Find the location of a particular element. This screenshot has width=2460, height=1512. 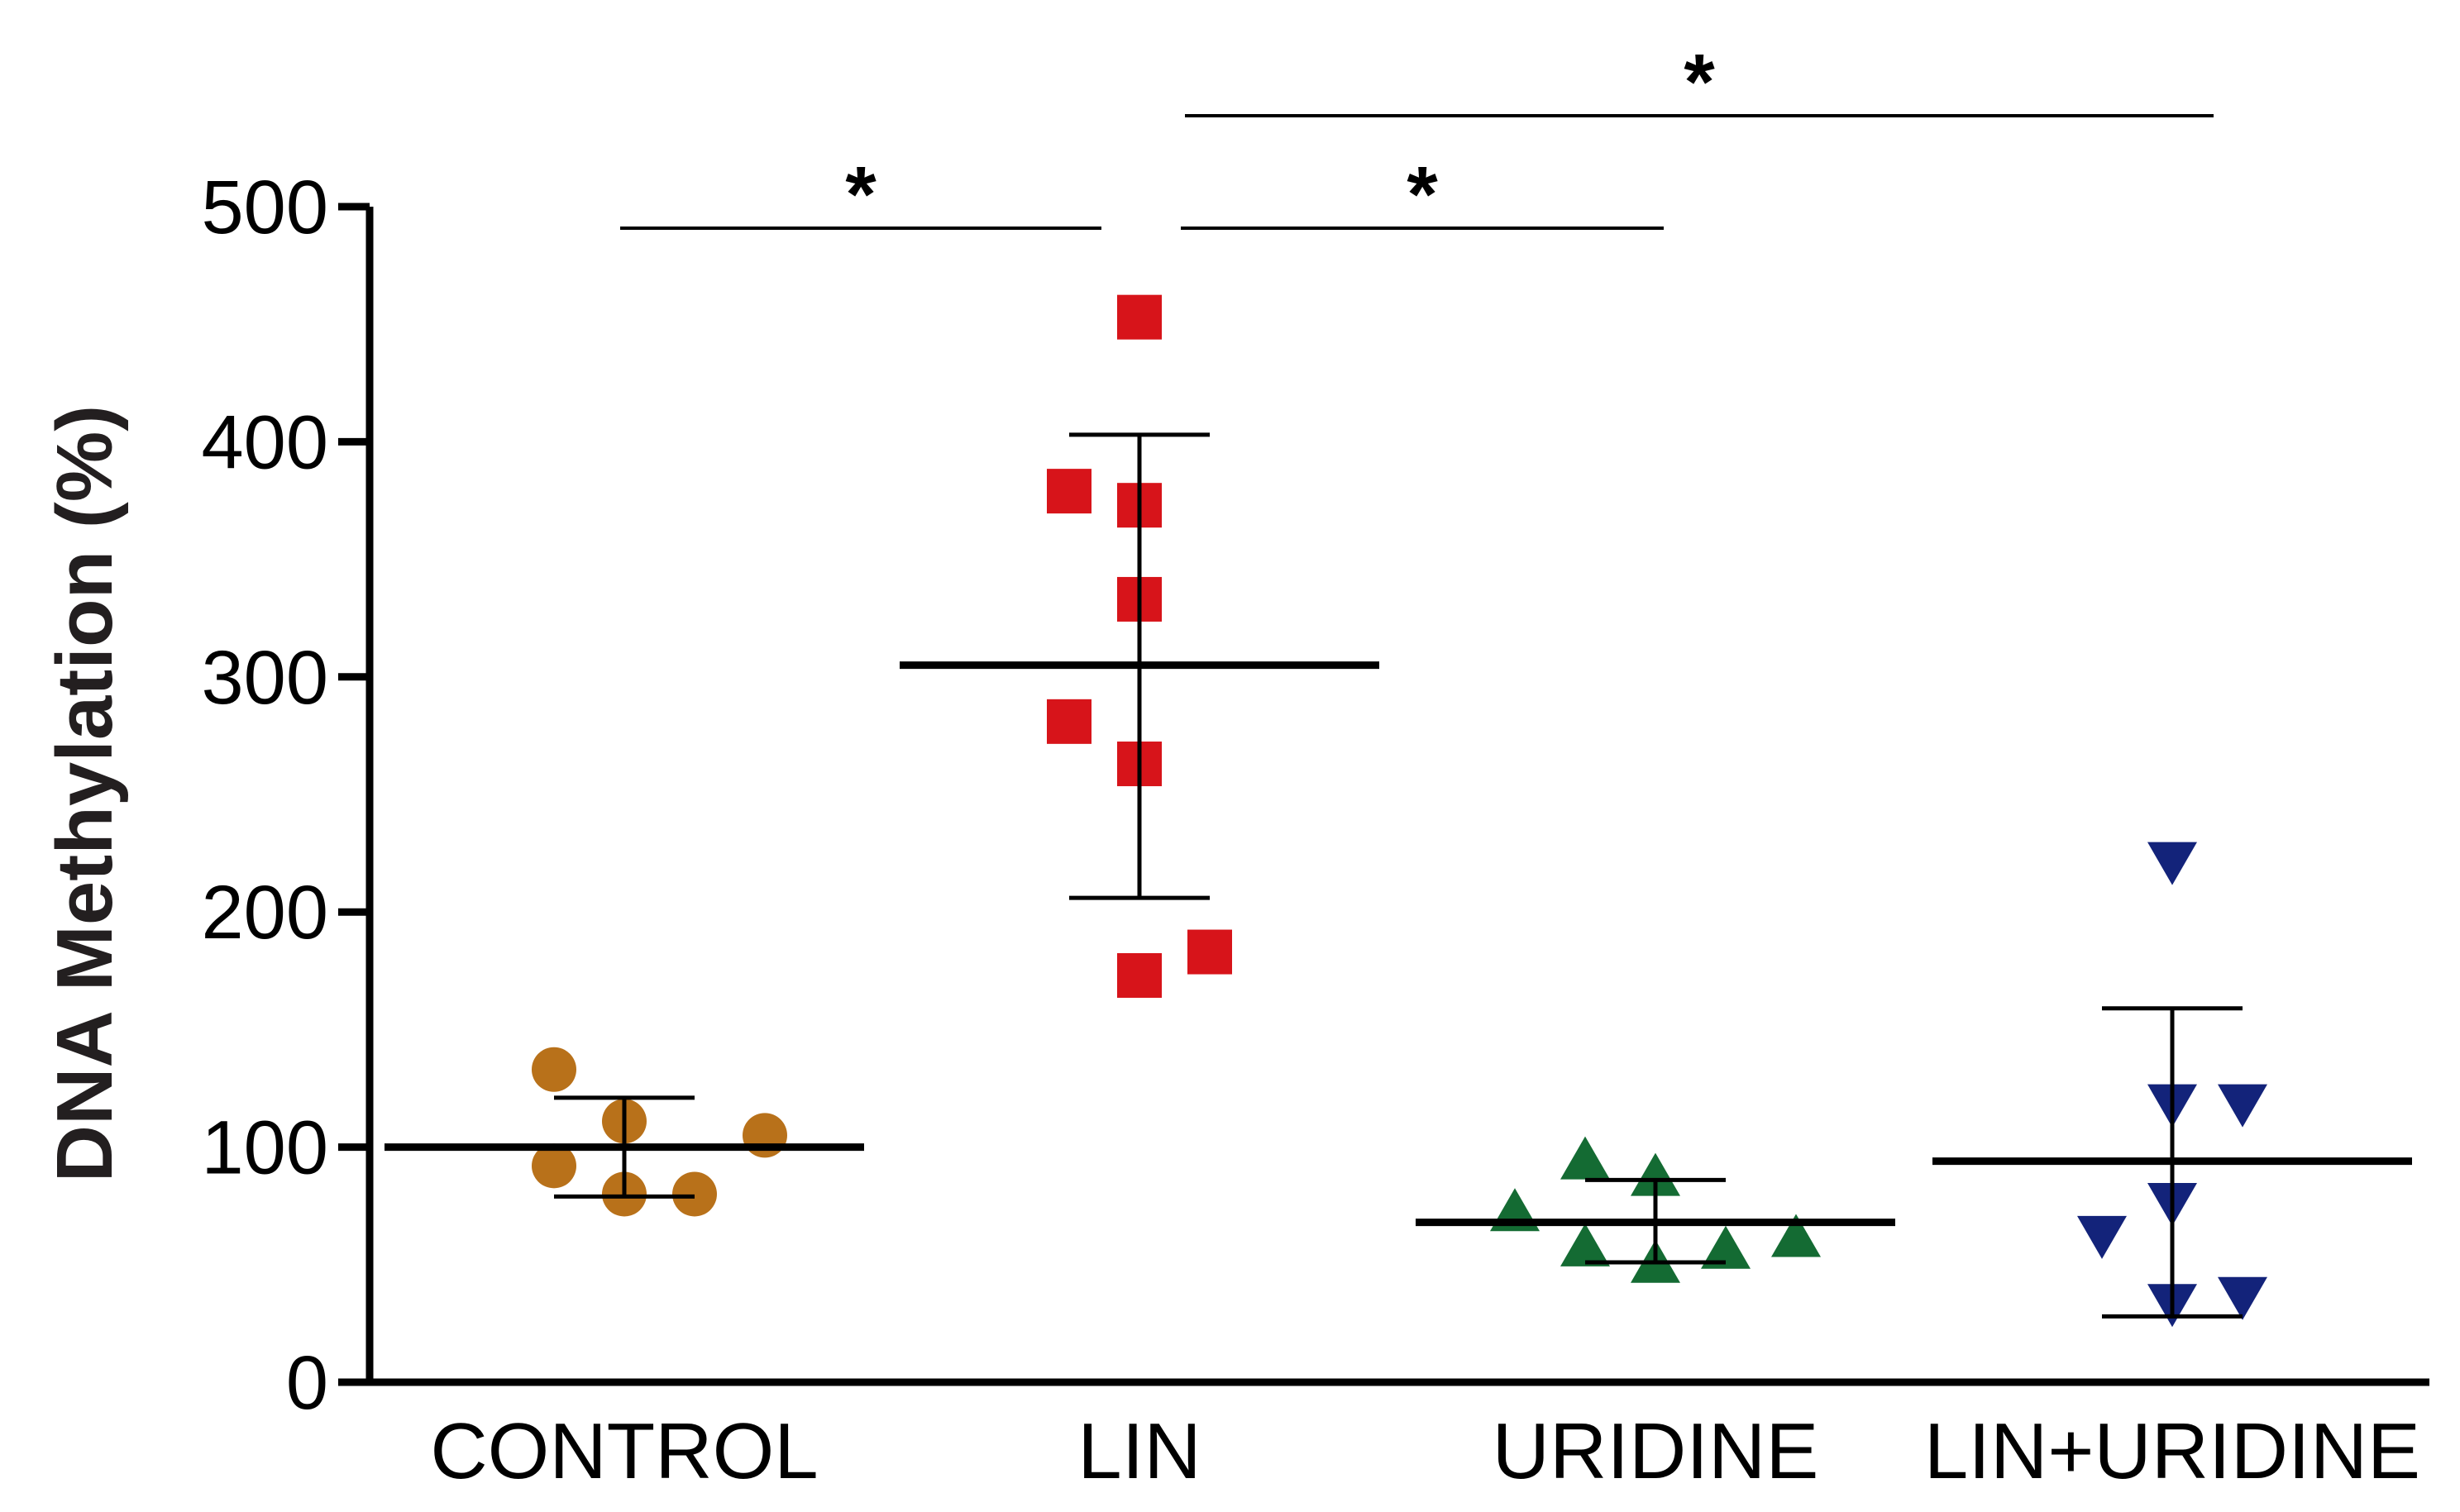

significance-brackets: * * * is located at coordinates (1417, 138).